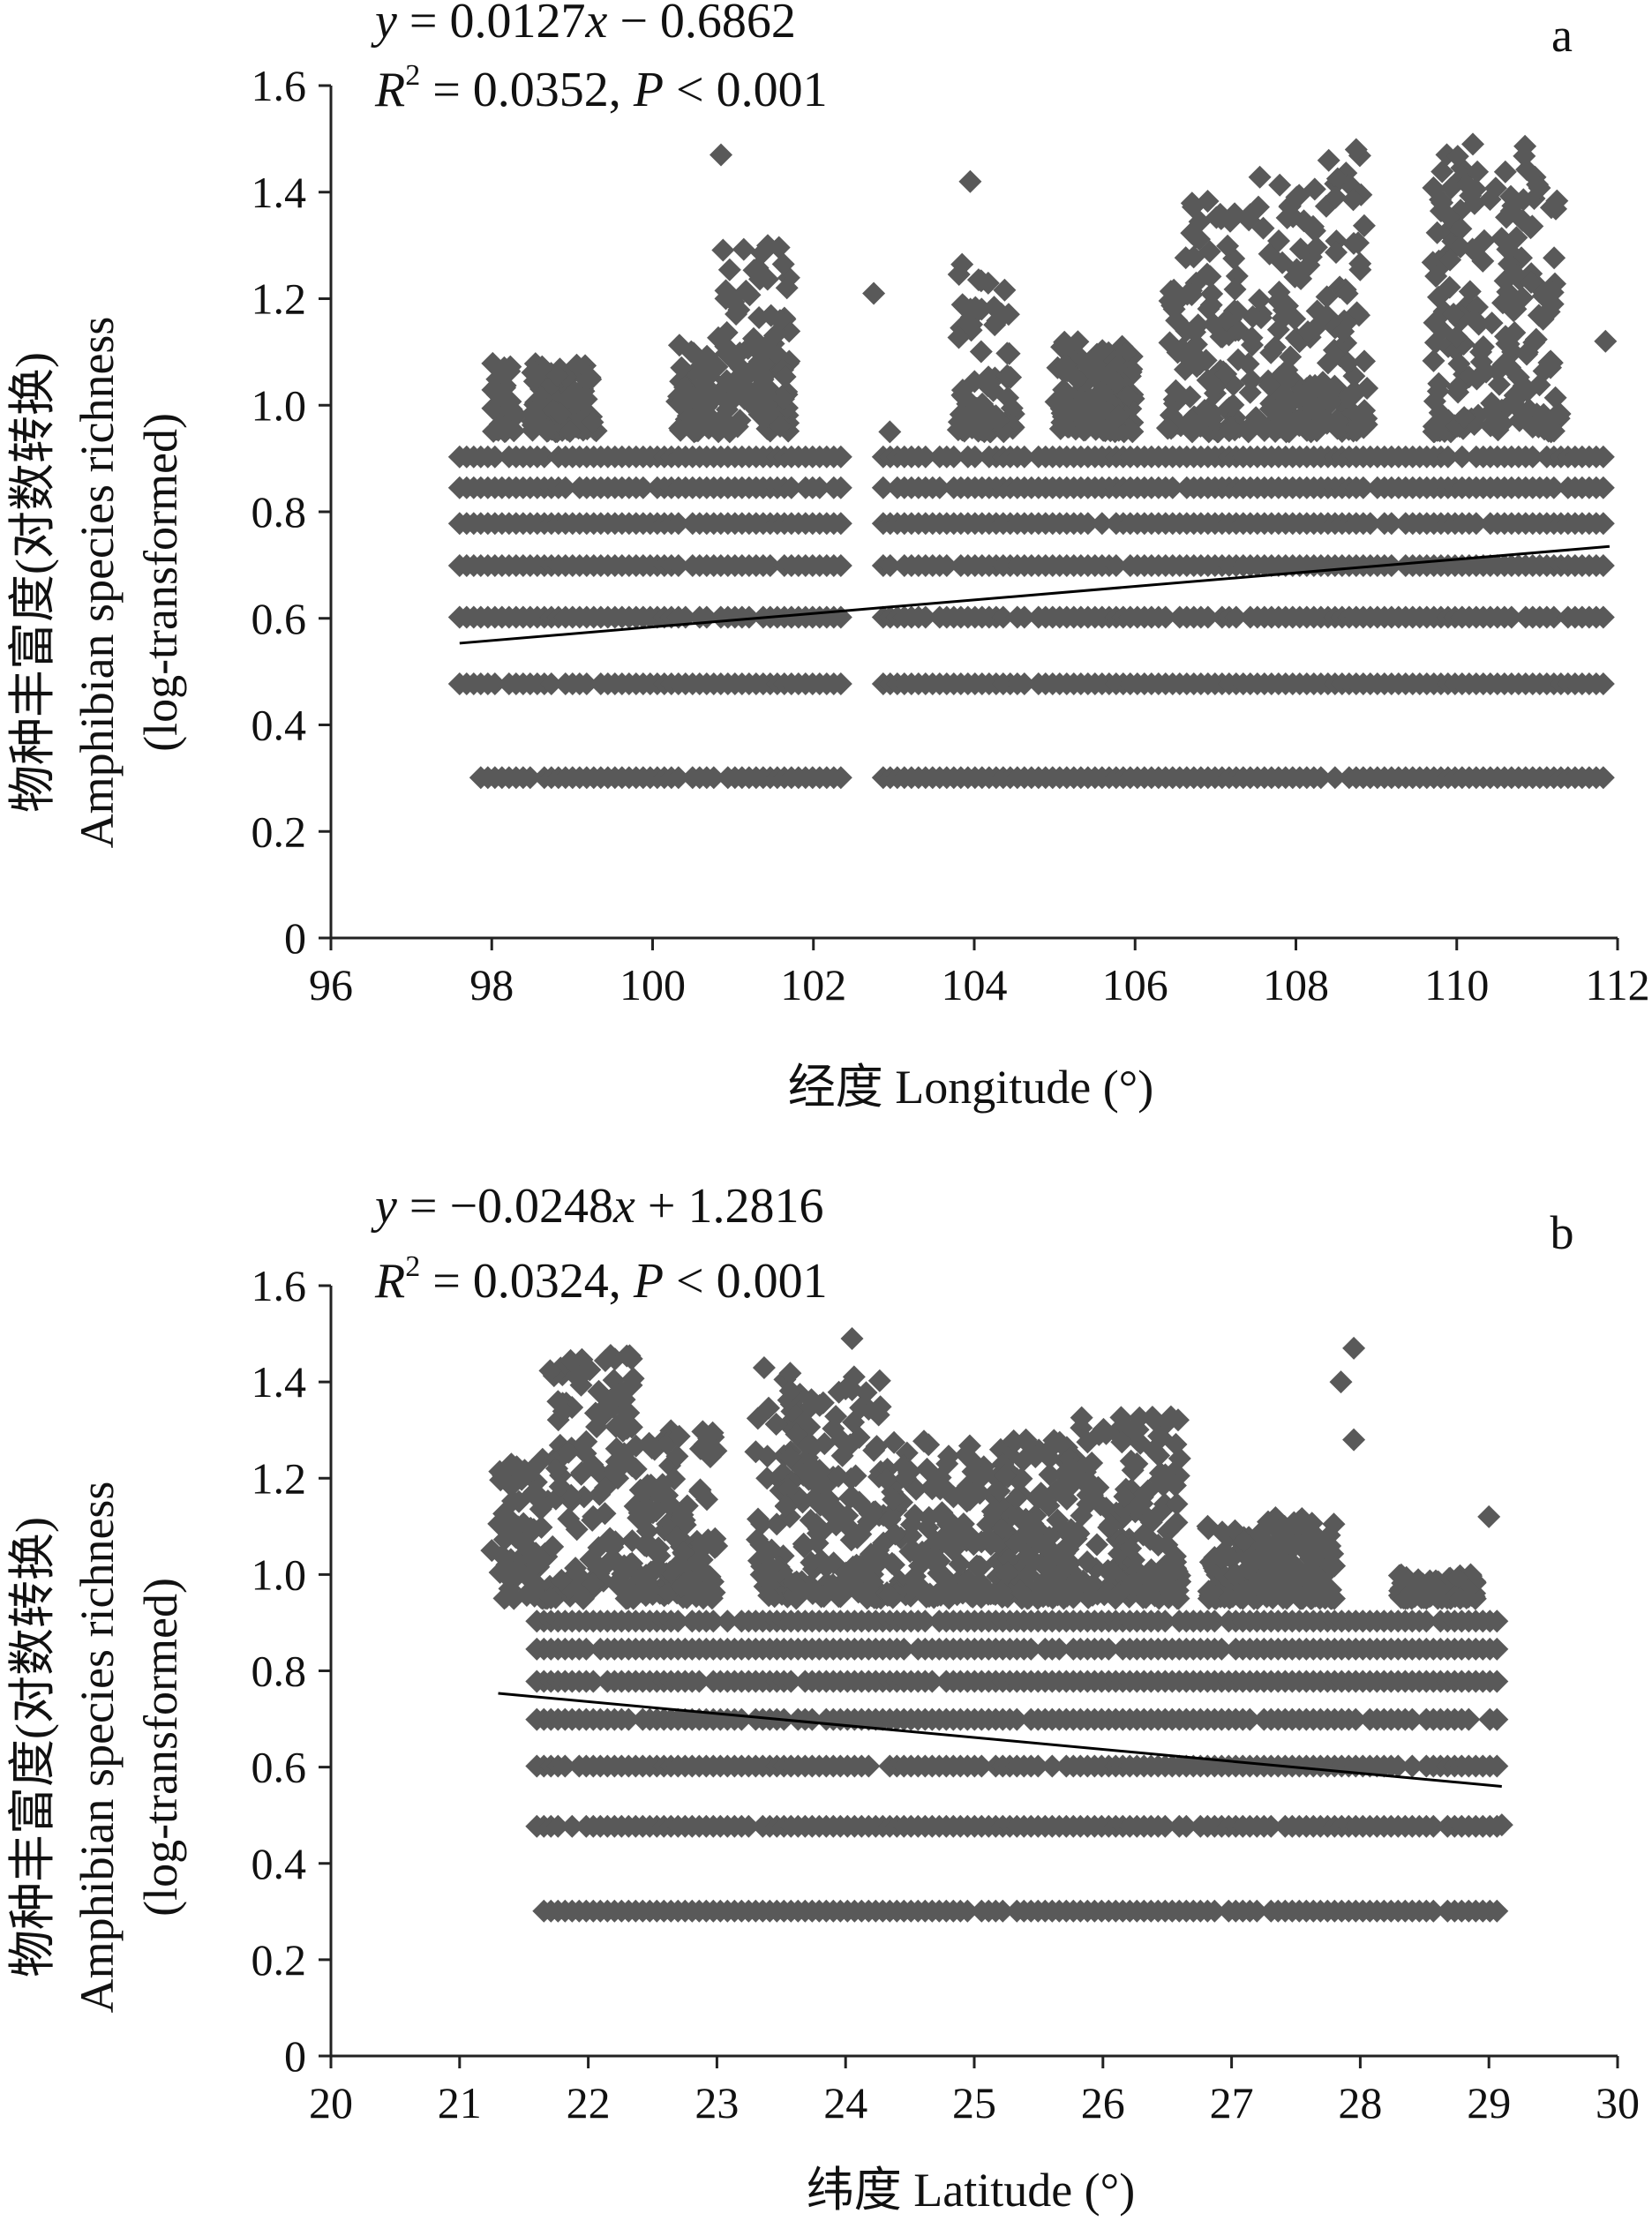  What do you see at coordinates (160, 582) in the screenshot?
I see `y-axis-title-line-3: (log-transformed)` at bounding box center [160, 582].